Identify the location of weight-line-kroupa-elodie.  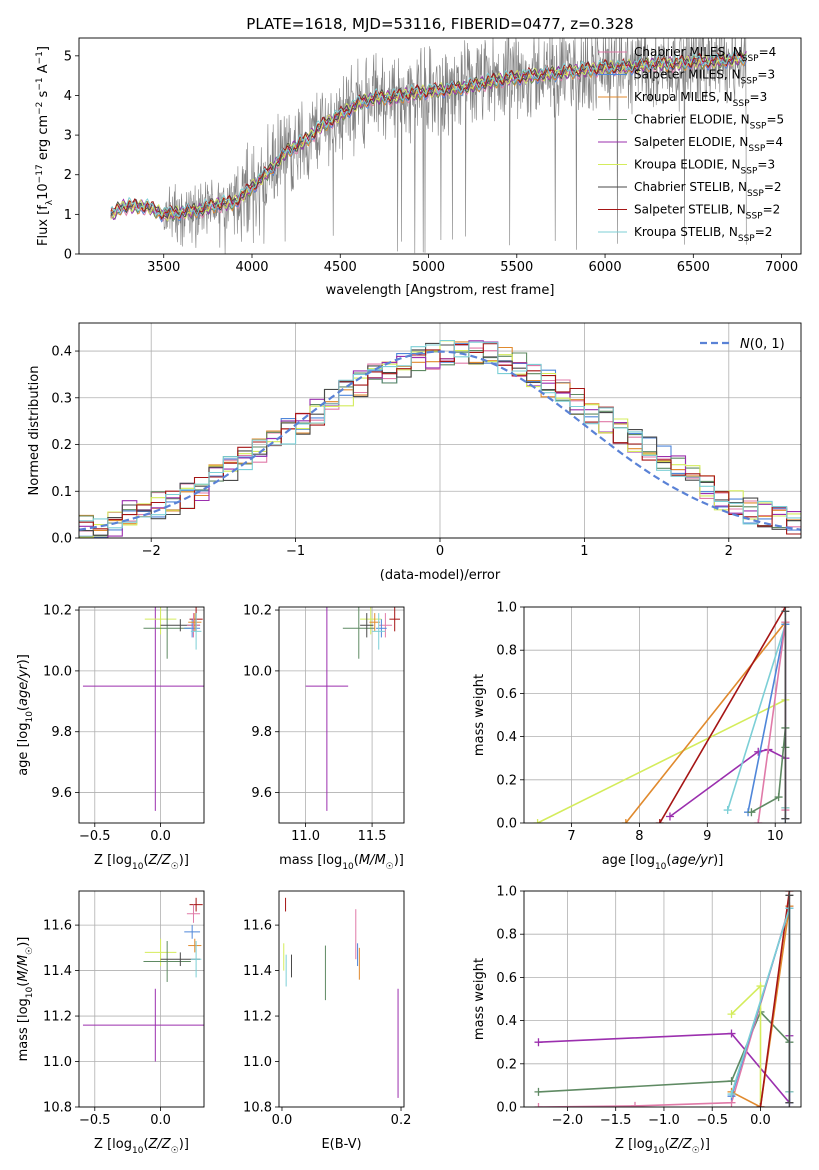
(661, 761).